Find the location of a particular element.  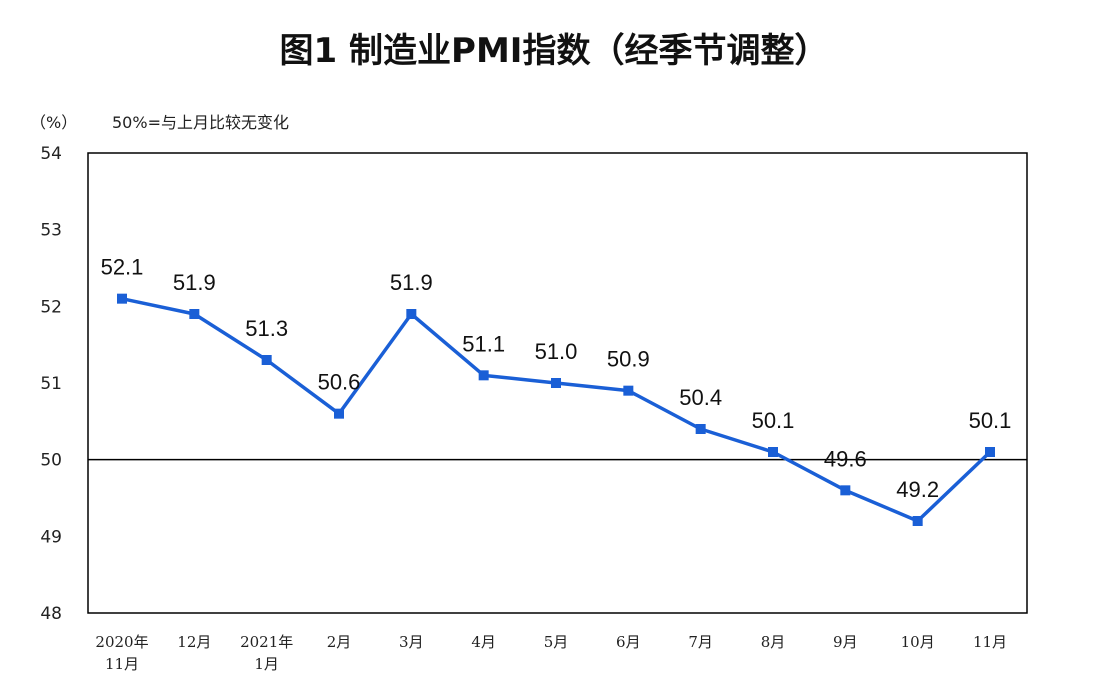

y-tick-label: 51 is located at coordinates (51, 384).